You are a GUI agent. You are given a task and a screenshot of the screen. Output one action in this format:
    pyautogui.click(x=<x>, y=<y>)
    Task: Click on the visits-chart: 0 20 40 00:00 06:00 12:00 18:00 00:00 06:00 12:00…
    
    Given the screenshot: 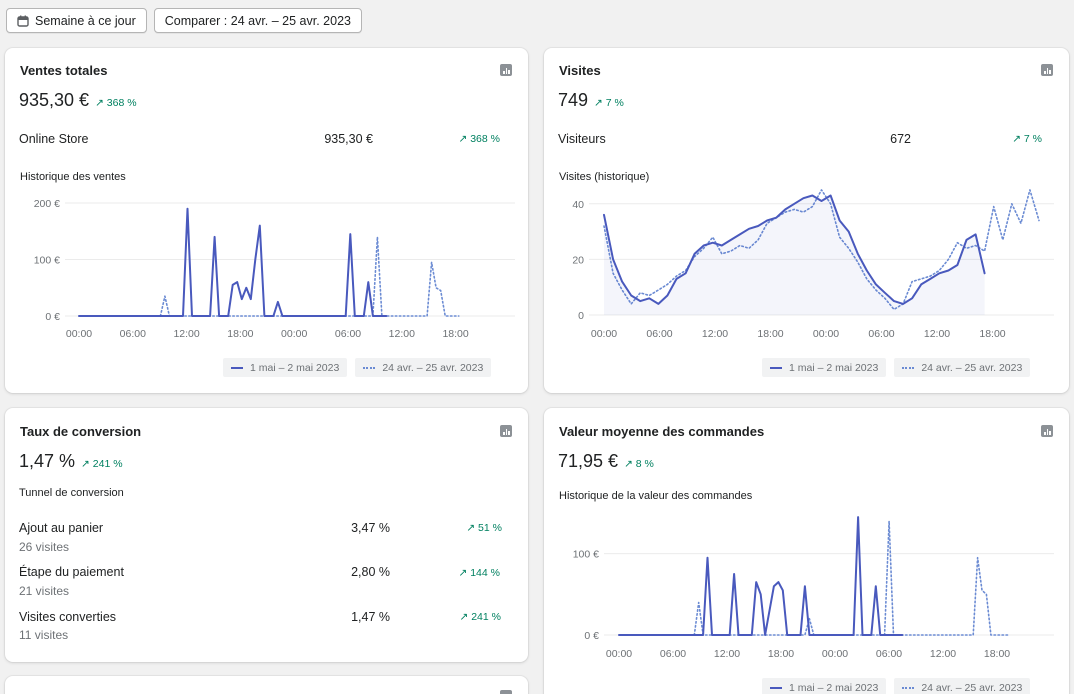 What is the action you would take?
    pyautogui.click(x=813, y=264)
    